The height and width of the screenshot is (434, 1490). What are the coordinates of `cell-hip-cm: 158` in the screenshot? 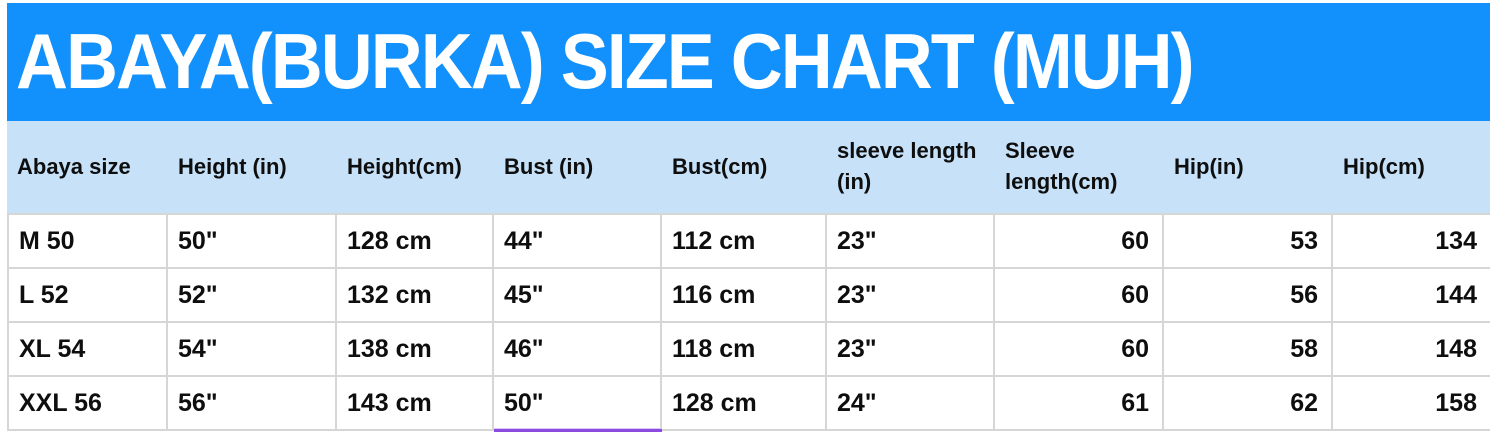 It's located at (1456, 402).